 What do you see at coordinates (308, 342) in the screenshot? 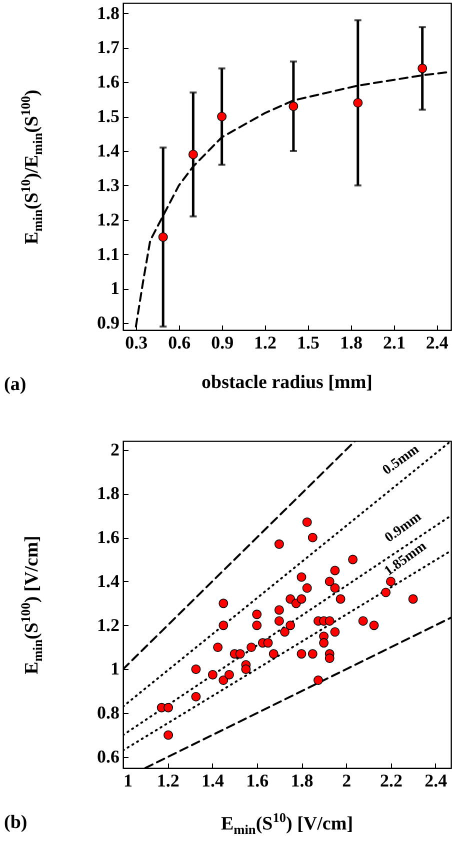
I see `x-tick-label: 1.5` at bounding box center [308, 342].